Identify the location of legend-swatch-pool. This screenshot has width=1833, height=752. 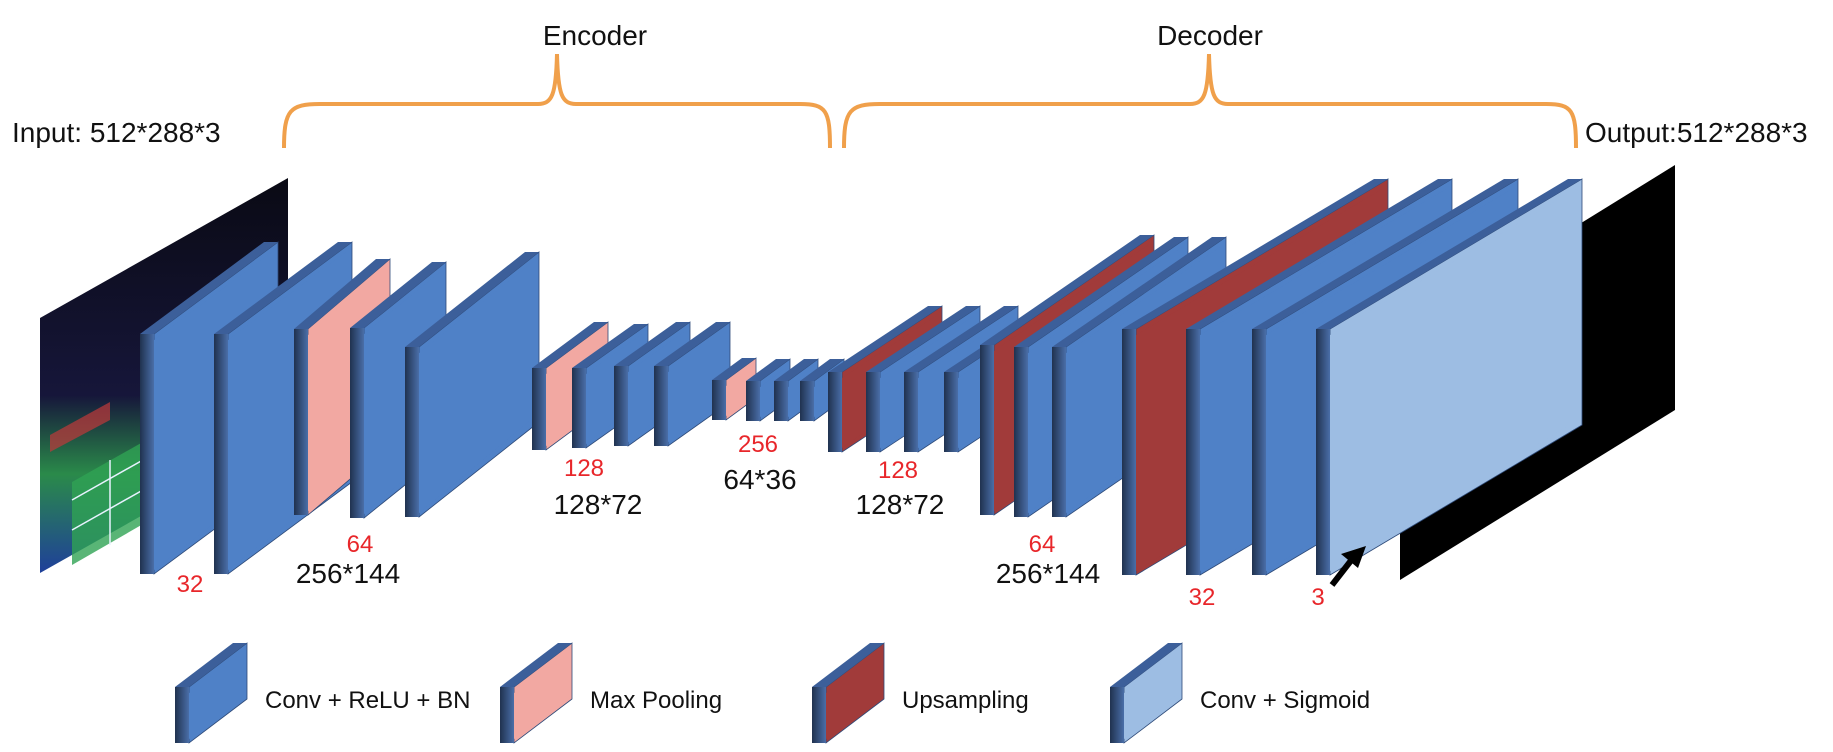
(536, 693).